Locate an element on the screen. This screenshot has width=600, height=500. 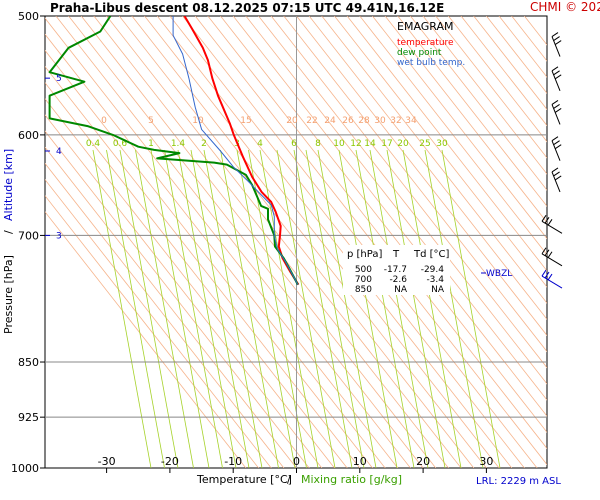
temperature-tick-label: 20 is located at coordinates (423, 461).